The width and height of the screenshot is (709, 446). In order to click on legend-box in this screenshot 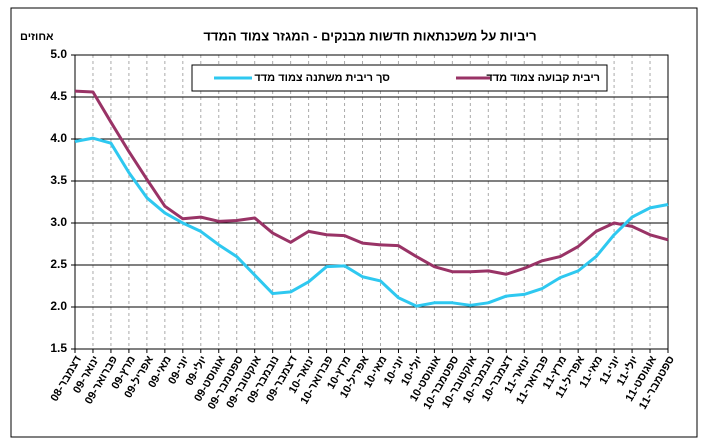, I will do `click(399, 78)`.